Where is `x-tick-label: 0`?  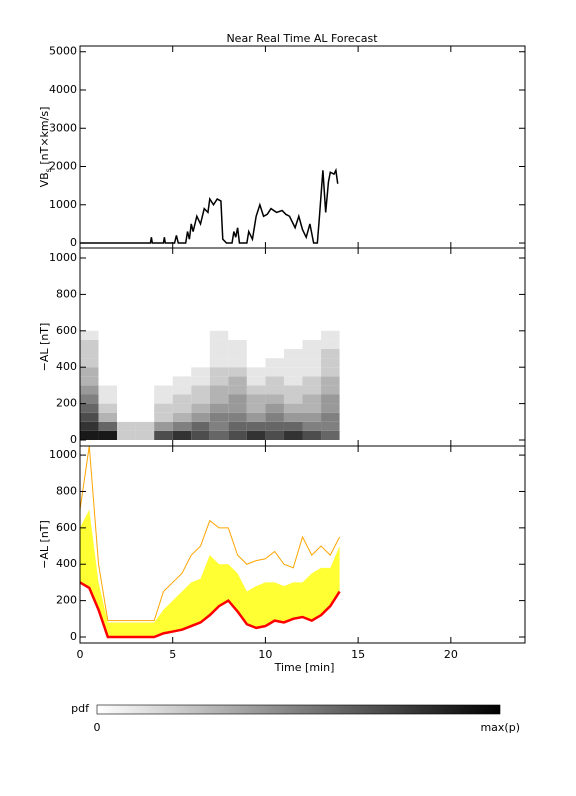
x-tick-label: 0 is located at coordinates (80, 654).